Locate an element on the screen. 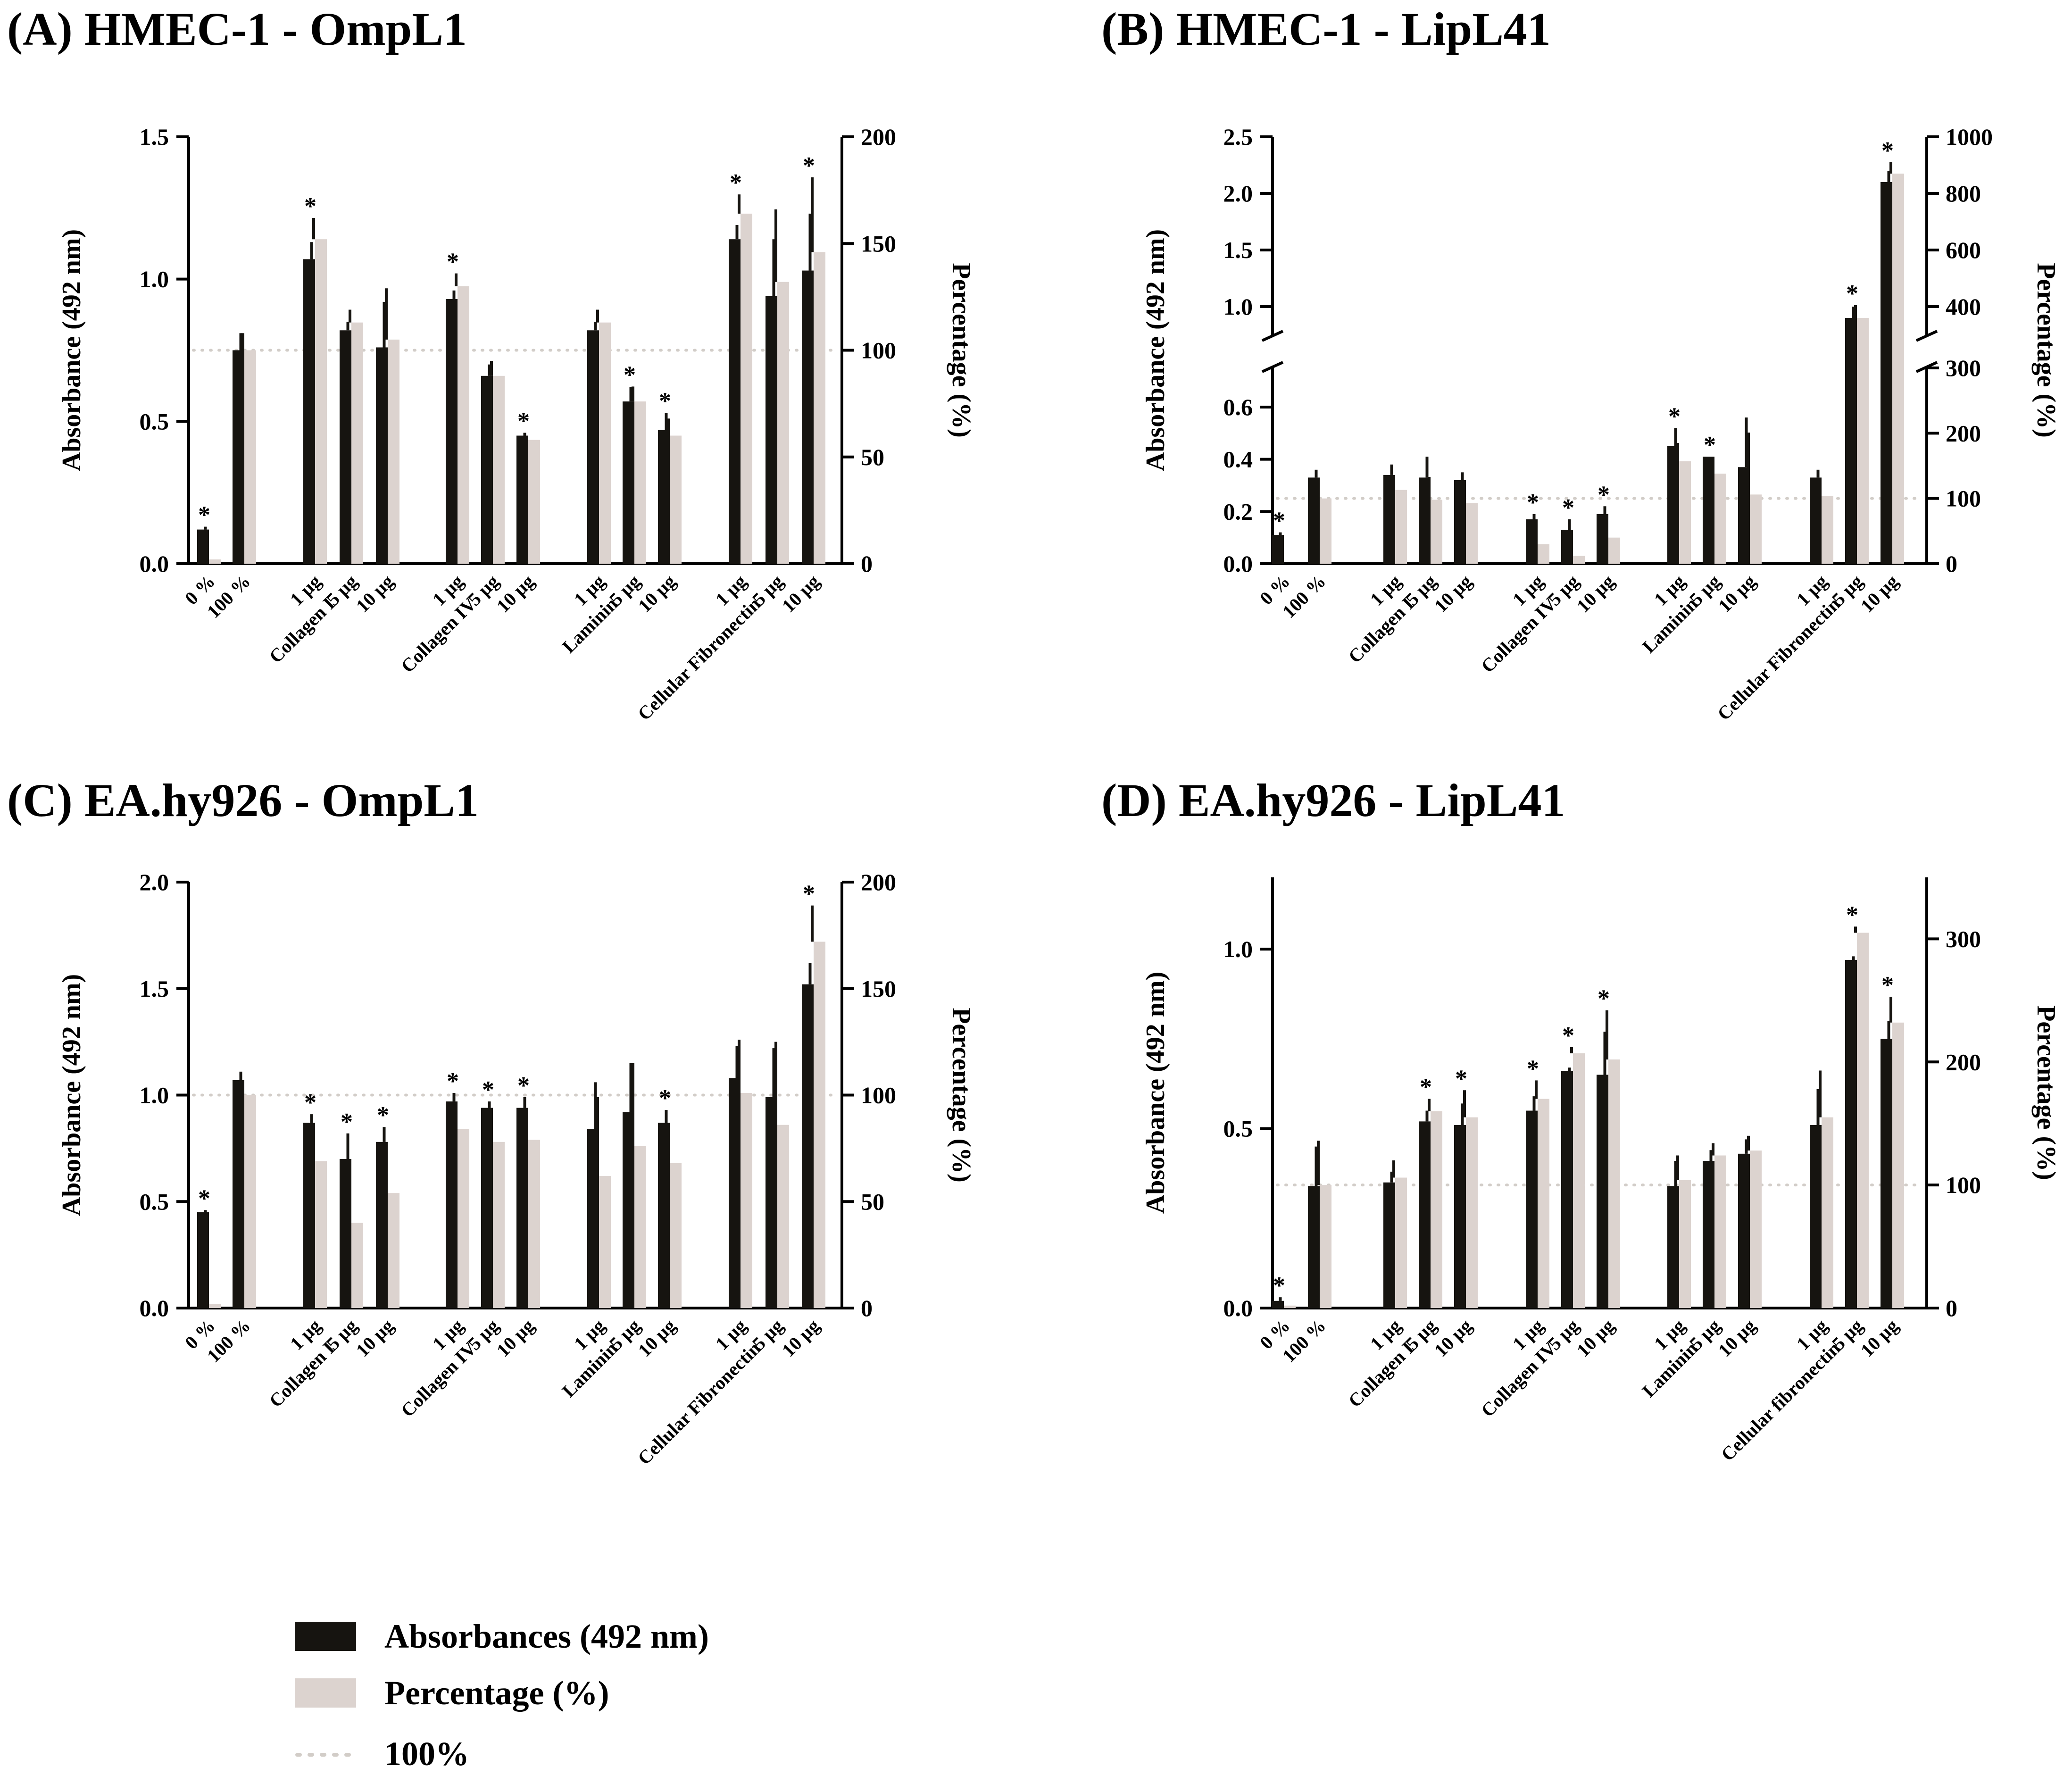 This screenshot has height=1784, width=2072. panel-a-right-tick-label: 0 is located at coordinates (867, 563).